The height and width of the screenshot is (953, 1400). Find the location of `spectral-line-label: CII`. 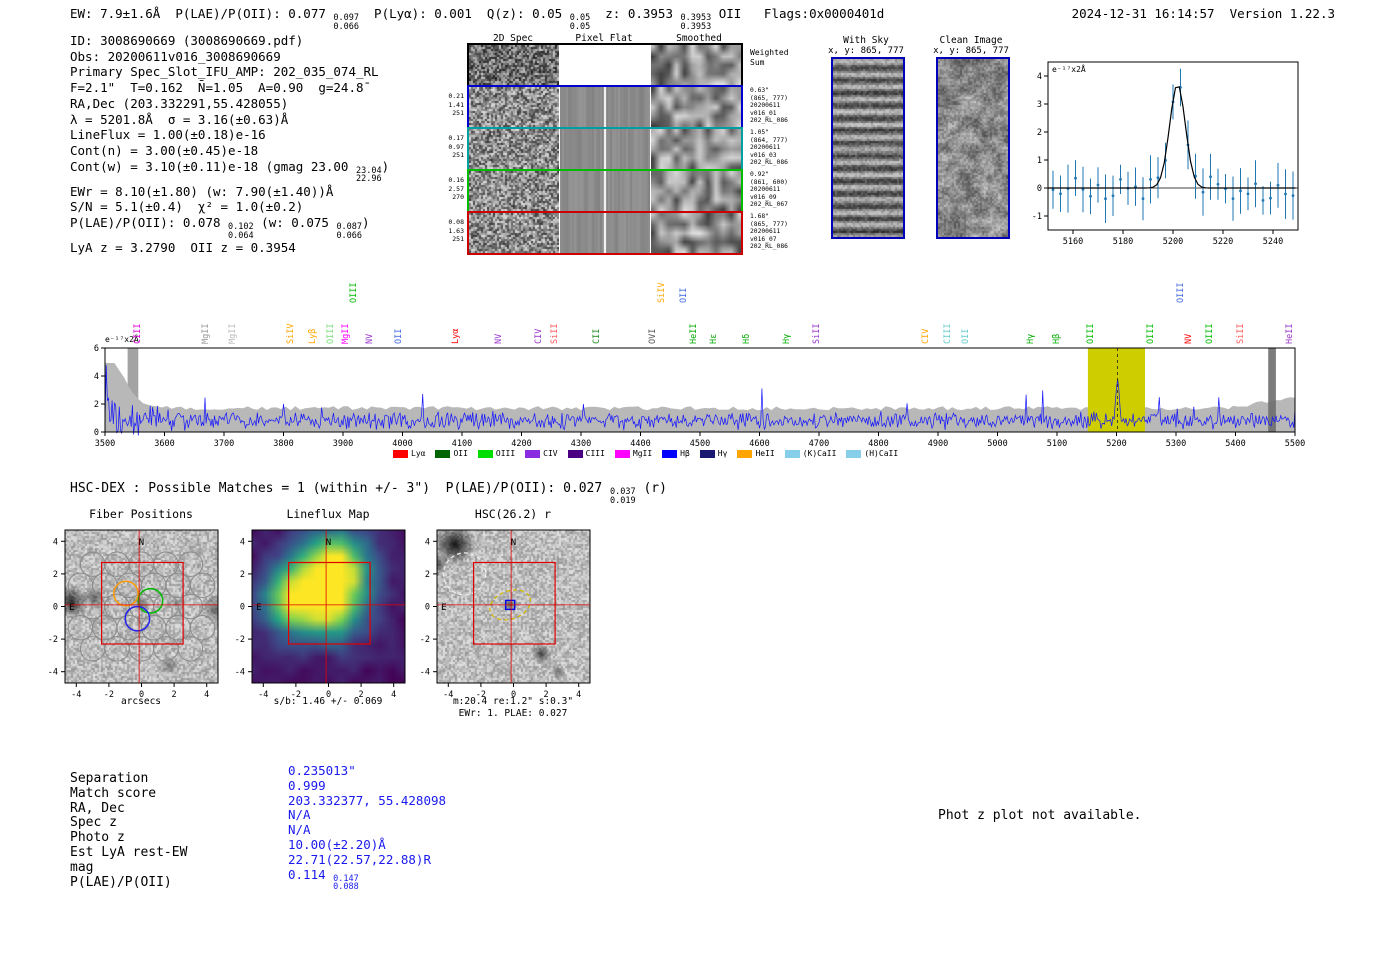

spectral-line-label: CII is located at coordinates (596, 336).